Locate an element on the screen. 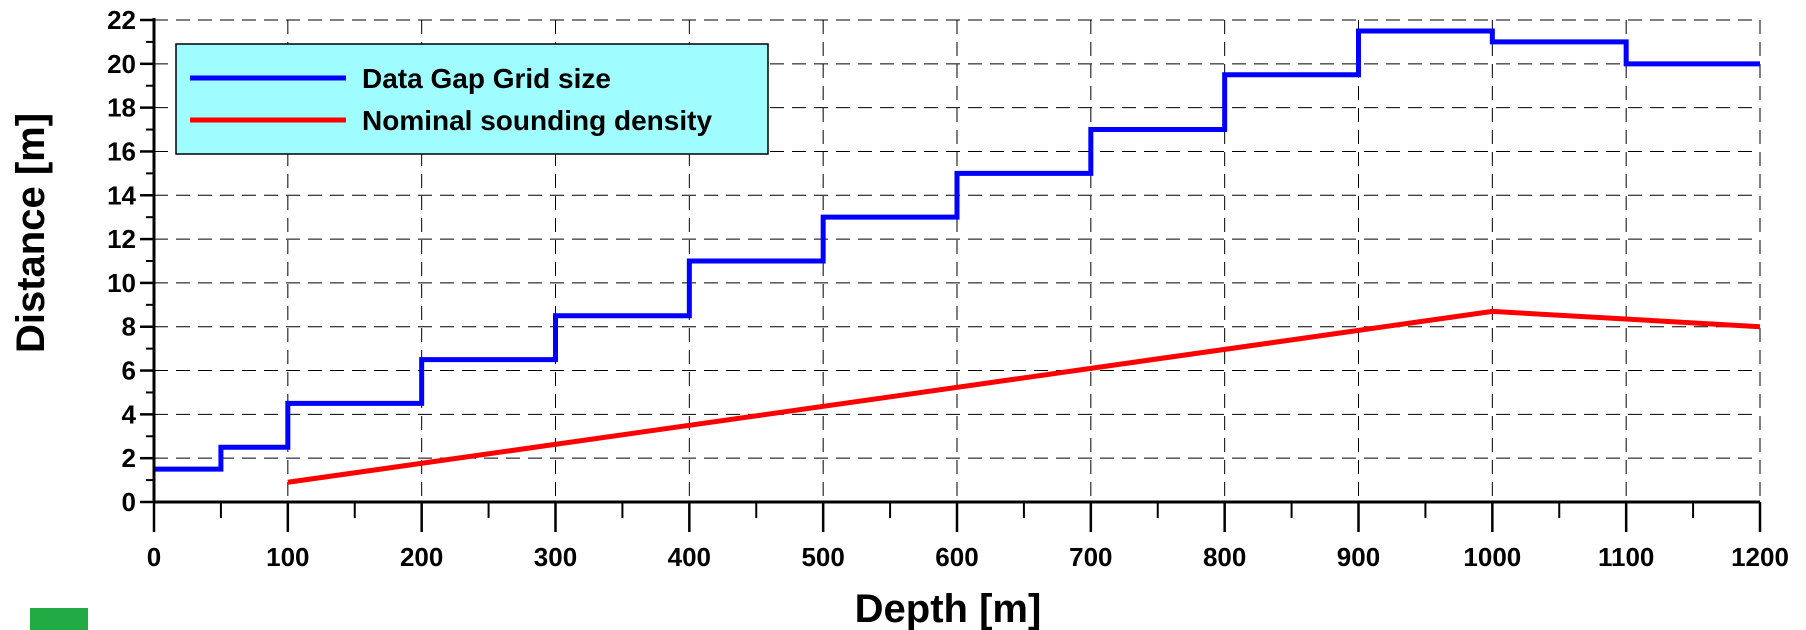  x-tick-label: 100 is located at coordinates (287, 557).